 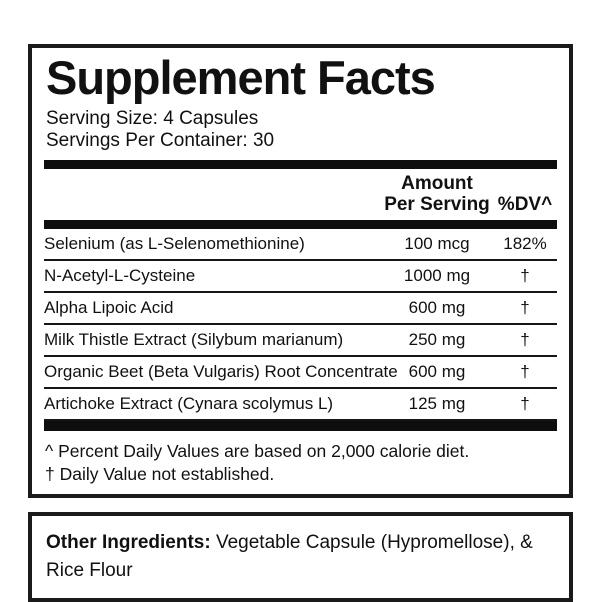 What do you see at coordinates (300, 225) in the screenshot?
I see `divider-bar-header` at bounding box center [300, 225].